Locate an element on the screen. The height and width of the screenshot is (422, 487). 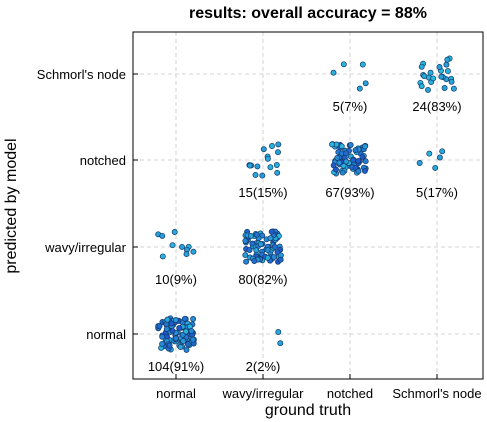
count-label-notched-as-schmorl-s-node: 5(7%) is located at coordinates (350, 106).